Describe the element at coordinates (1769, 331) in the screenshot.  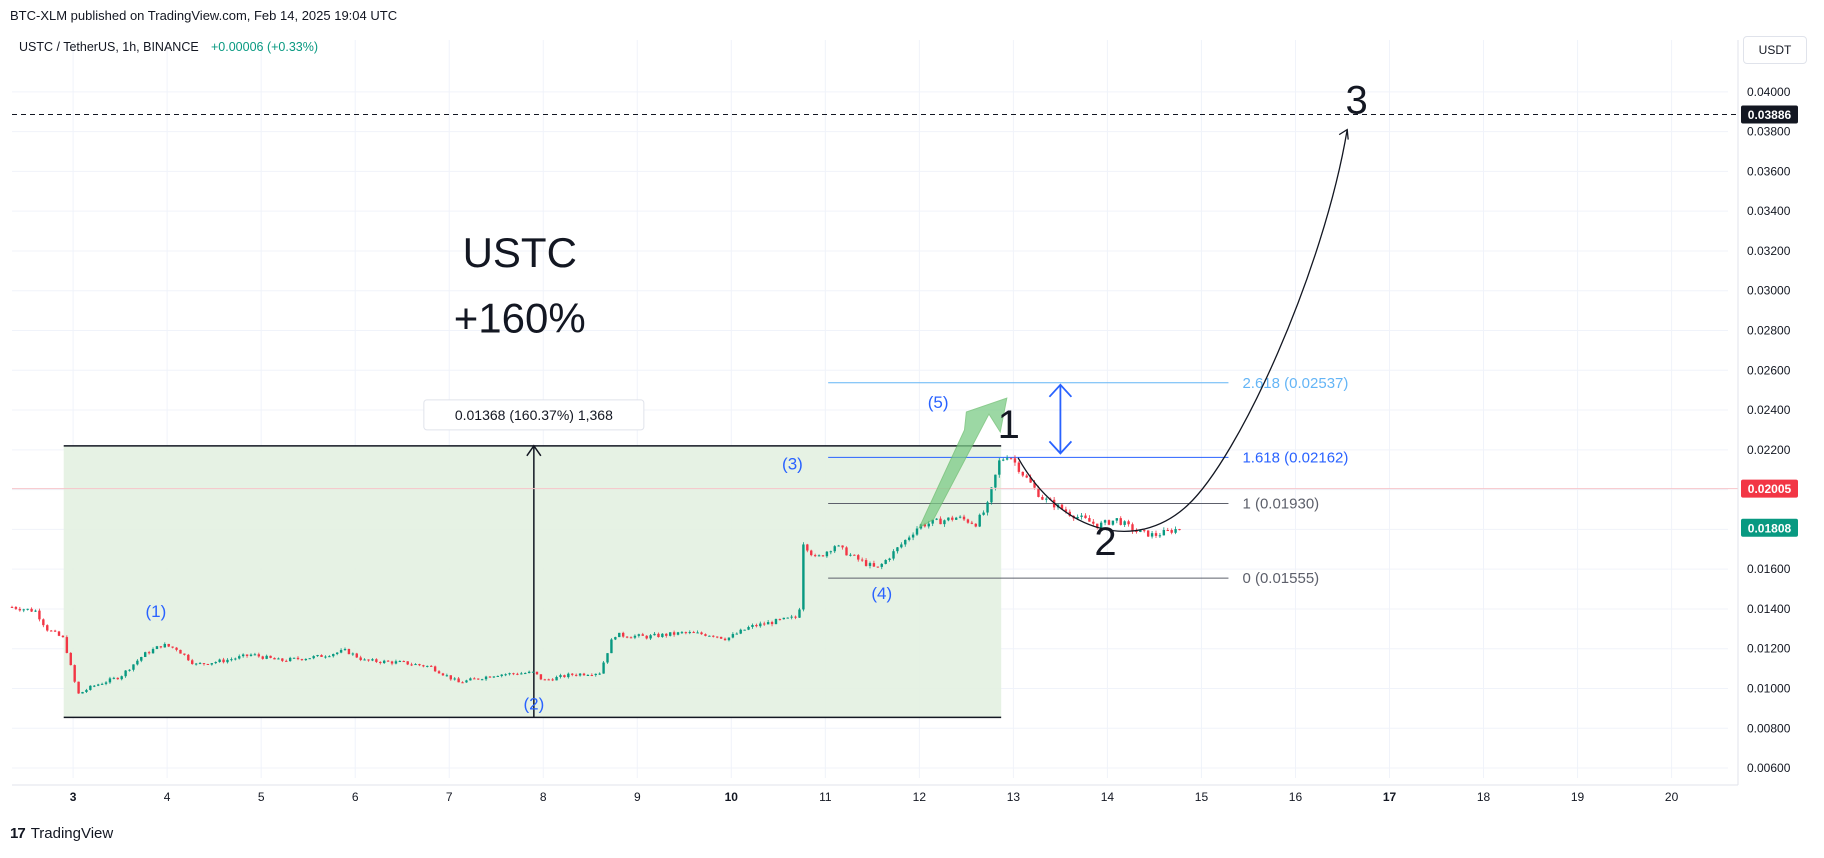
I see `y-tick-label: 0.02800` at that location.